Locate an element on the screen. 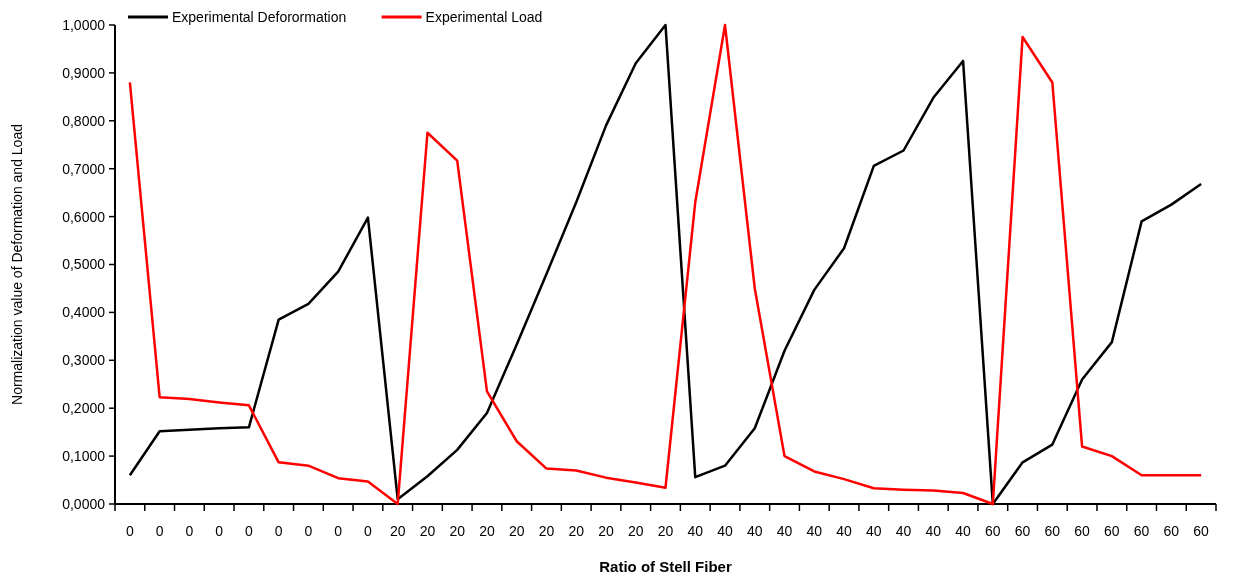 The height and width of the screenshot is (586, 1233). y-tick-label: 1,0000 is located at coordinates (84, 24).